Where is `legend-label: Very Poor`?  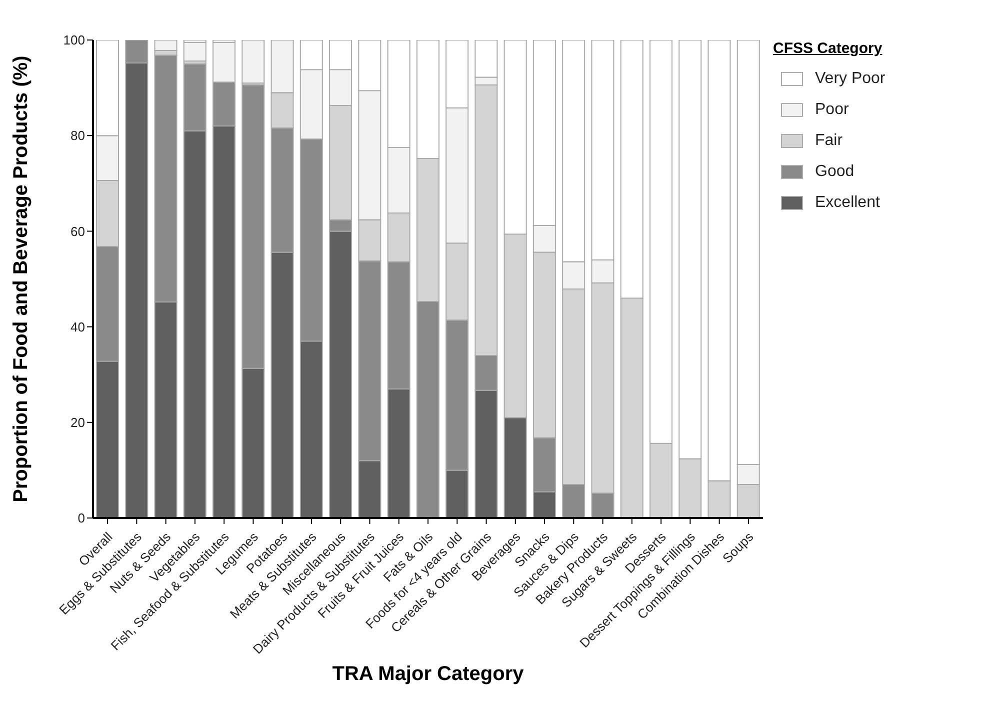 legend-label: Very Poor is located at coordinates (850, 79).